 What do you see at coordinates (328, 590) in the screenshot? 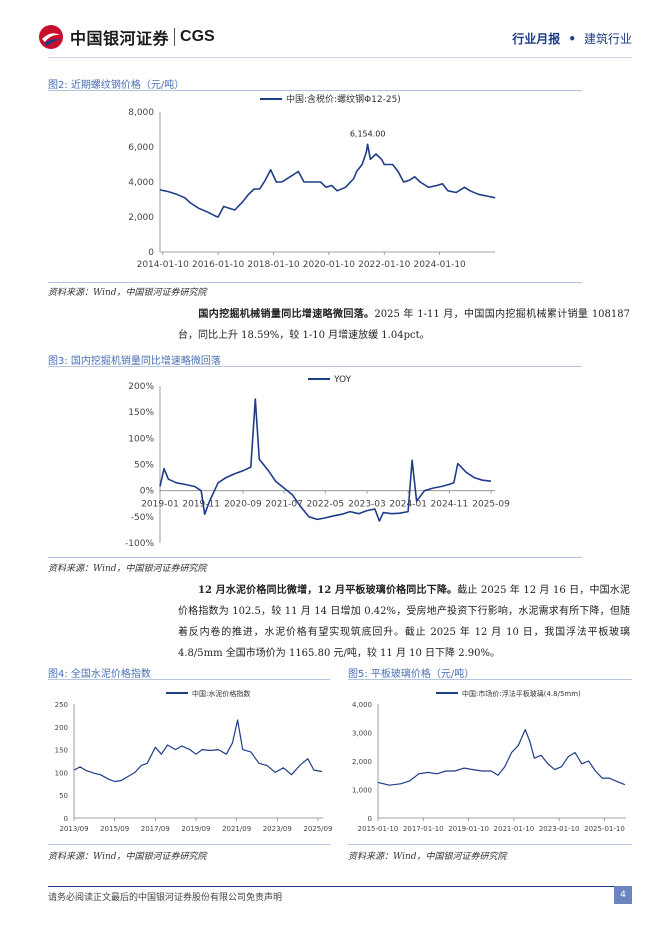
I see `paragraph-cement-glass-lead: 12 月水泥价格同比微增，12 月平板玻璃价格同比下降。` at bounding box center [328, 590].